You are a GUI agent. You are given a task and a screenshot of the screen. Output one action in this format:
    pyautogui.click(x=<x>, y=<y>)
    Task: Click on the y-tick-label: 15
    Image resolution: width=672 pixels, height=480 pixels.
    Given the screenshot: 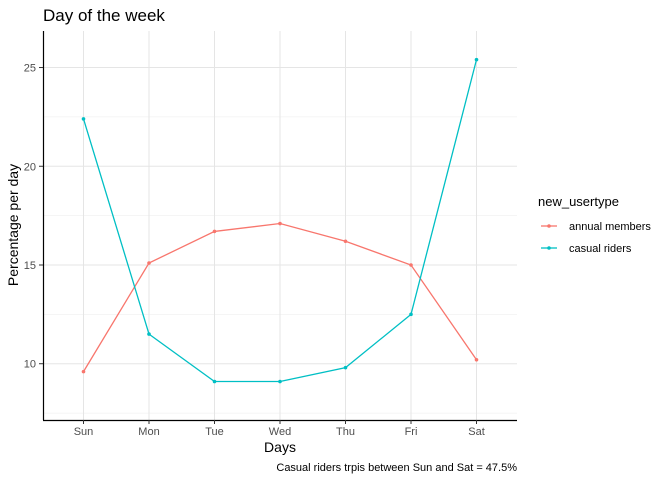 What is the action you would take?
    pyautogui.click(x=30, y=266)
    